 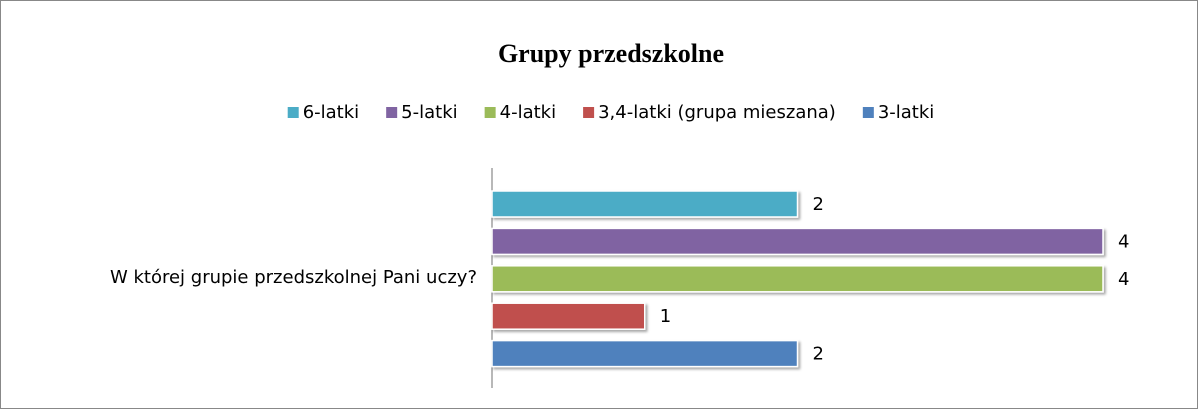 I want to click on legend-label: 6-latki, so click(x=331, y=112).